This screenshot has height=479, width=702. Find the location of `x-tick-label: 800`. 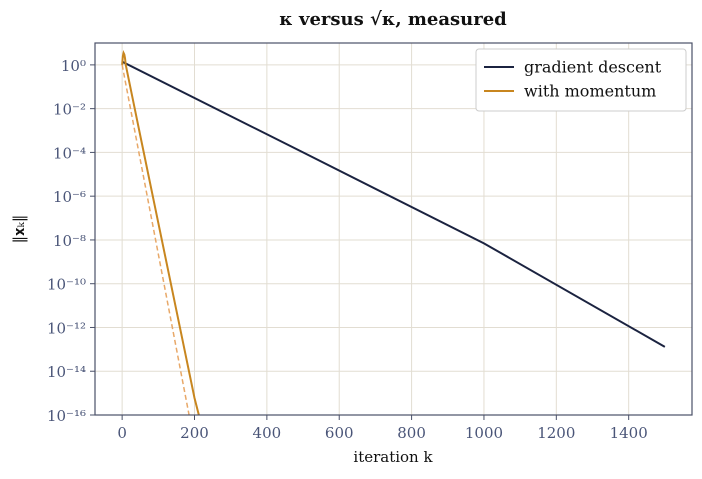

x-tick-label: 800 is located at coordinates (411, 433).